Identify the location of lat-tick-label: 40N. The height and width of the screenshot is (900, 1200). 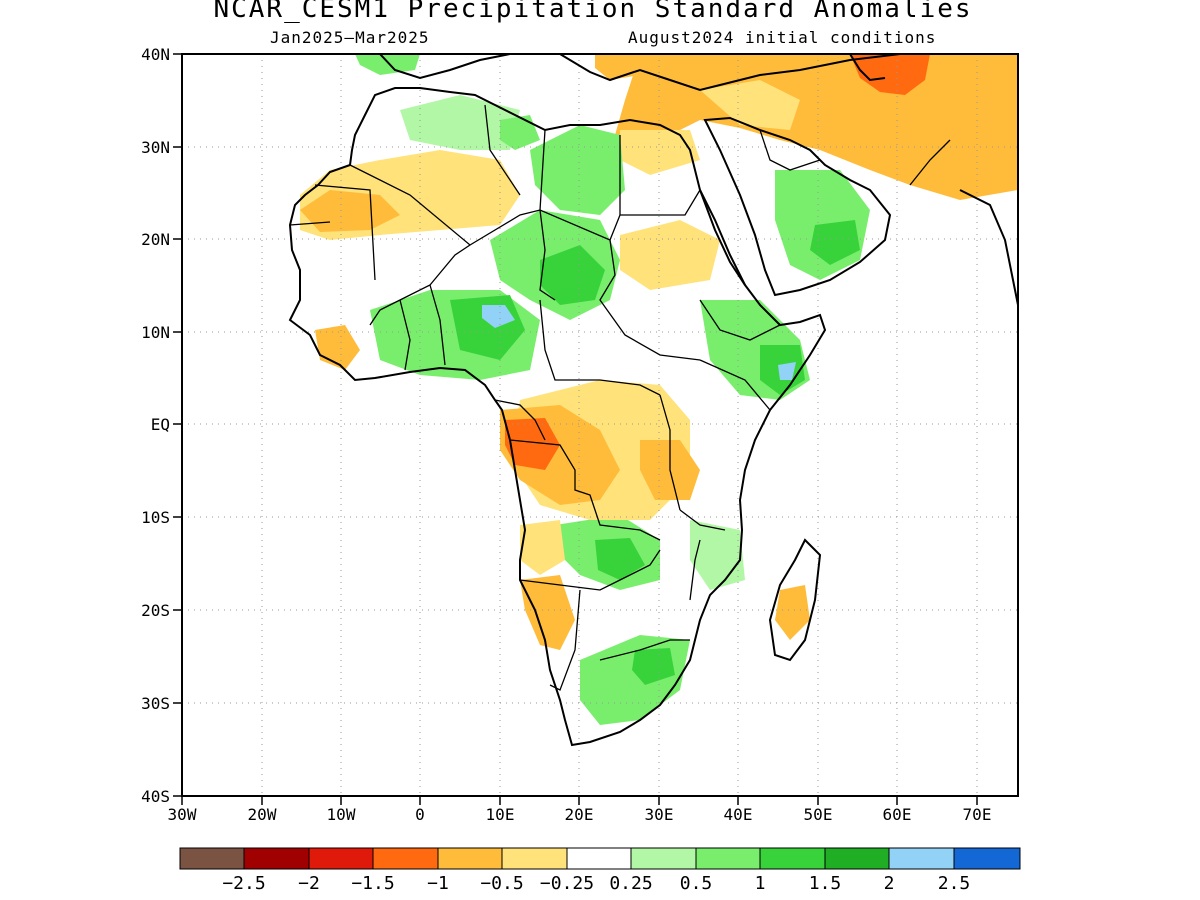
(155, 54).